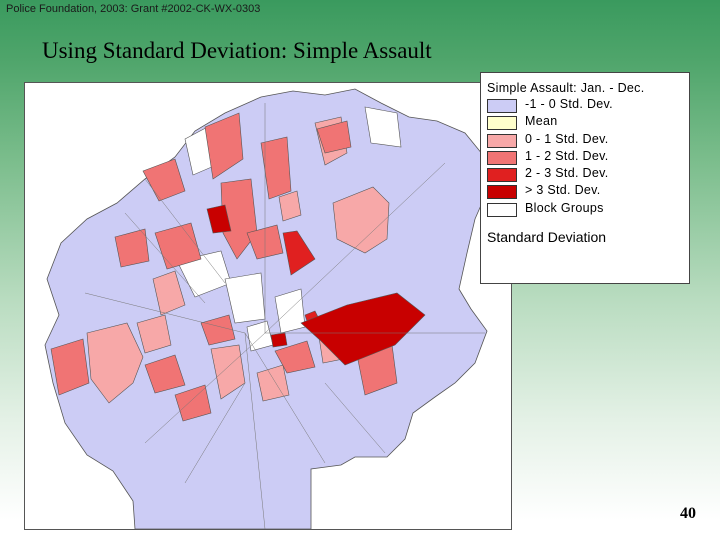 The width and height of the screenshot is (720, 540). I want to click on legend-label: 1 - 2 Std. Dev., so click(567, 156).